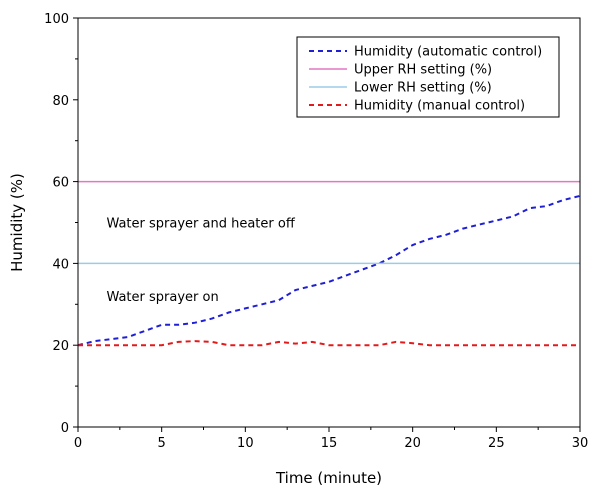 This screenshot has width=590, height=490. Describe the element at coordinates (423, 88) in the screenshot. I see `legend-label-2: Lower RH setting (%)` at that location.